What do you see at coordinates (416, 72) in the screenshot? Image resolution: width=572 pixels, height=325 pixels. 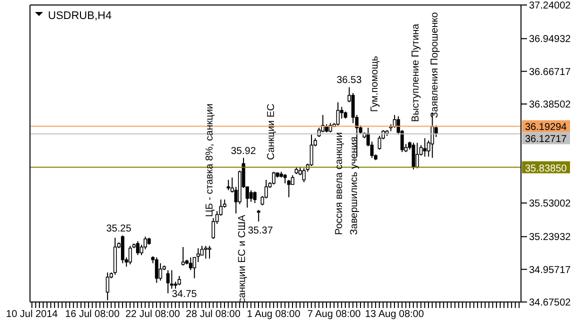 I see `annotation: Выступление Путина` at bounding box center [416, 72].